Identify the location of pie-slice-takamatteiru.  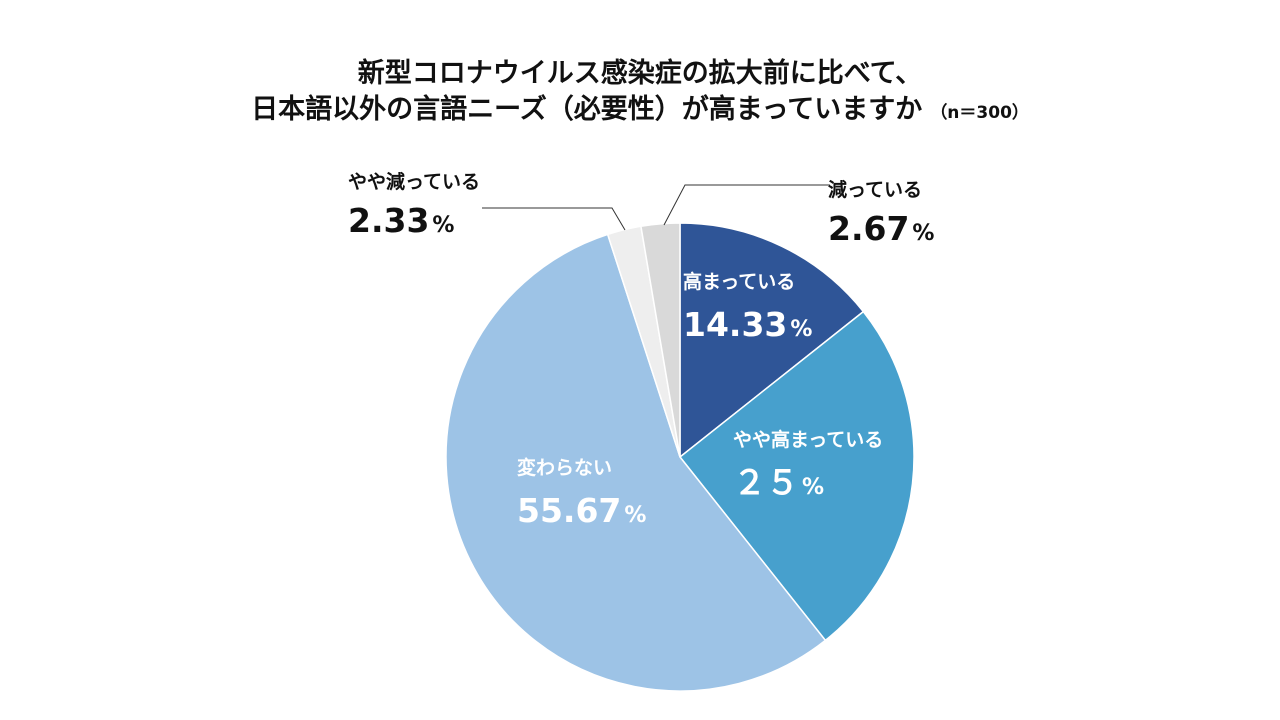
(772, 340).